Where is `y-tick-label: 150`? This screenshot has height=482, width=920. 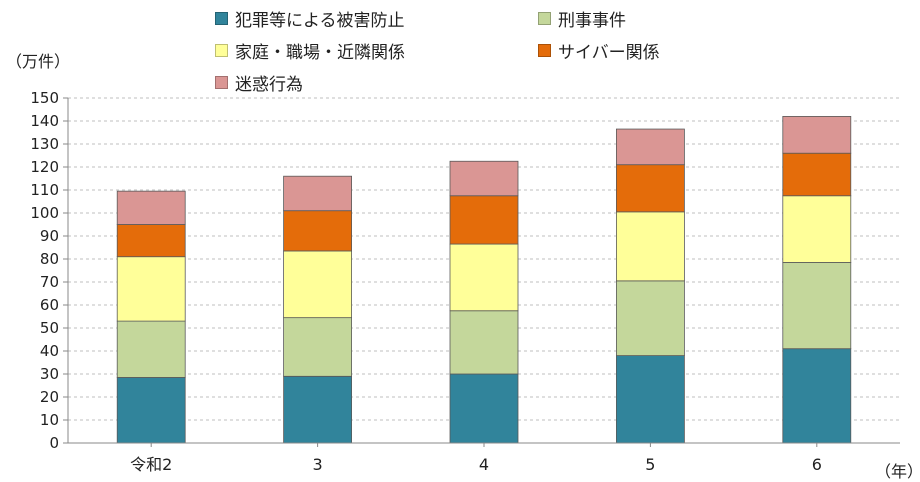
y-tick-label: 150 is located at coordinates (44, 98).